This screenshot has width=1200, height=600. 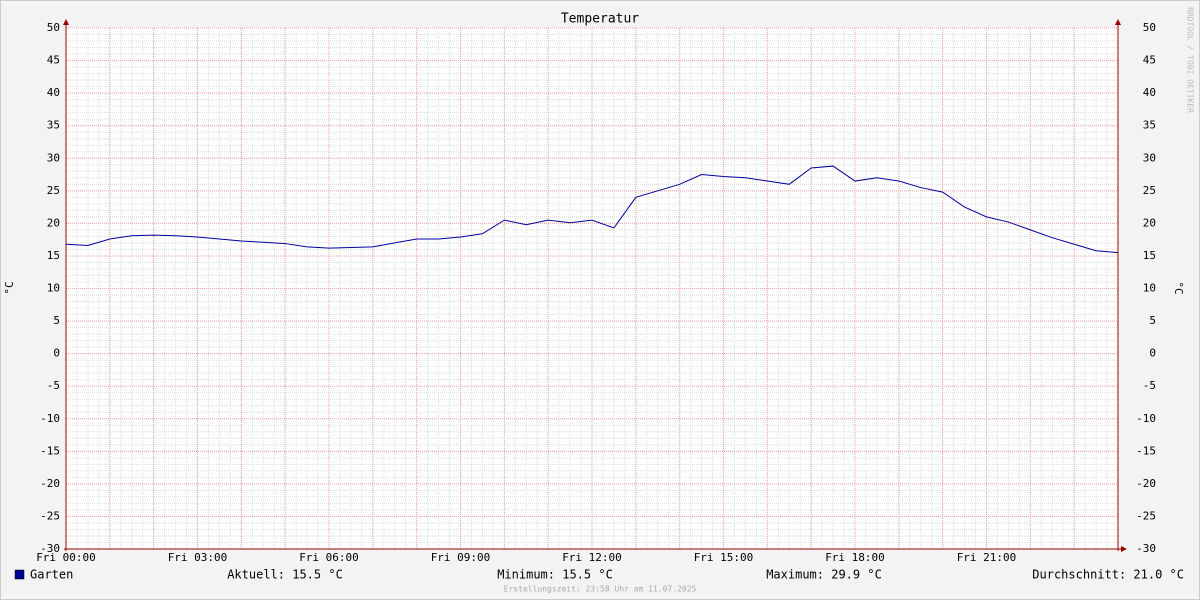 I want to click on y-tick-label: -10, so click(x=50, y=418).